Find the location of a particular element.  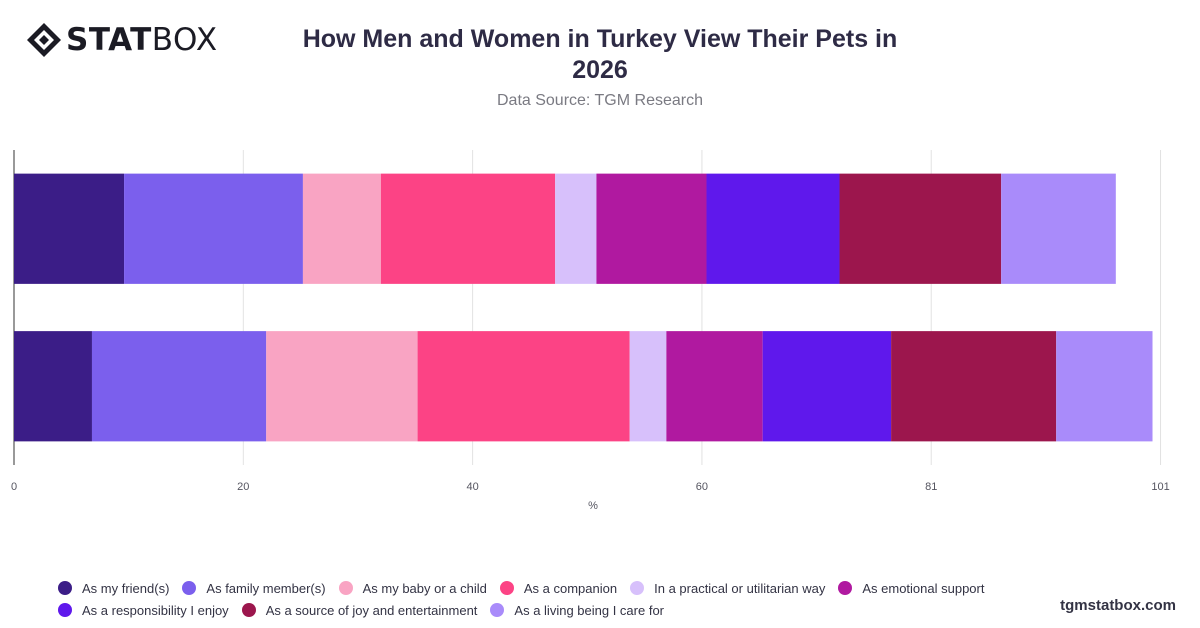

x-tick-label: 60 is located at coordinates (702, 487).